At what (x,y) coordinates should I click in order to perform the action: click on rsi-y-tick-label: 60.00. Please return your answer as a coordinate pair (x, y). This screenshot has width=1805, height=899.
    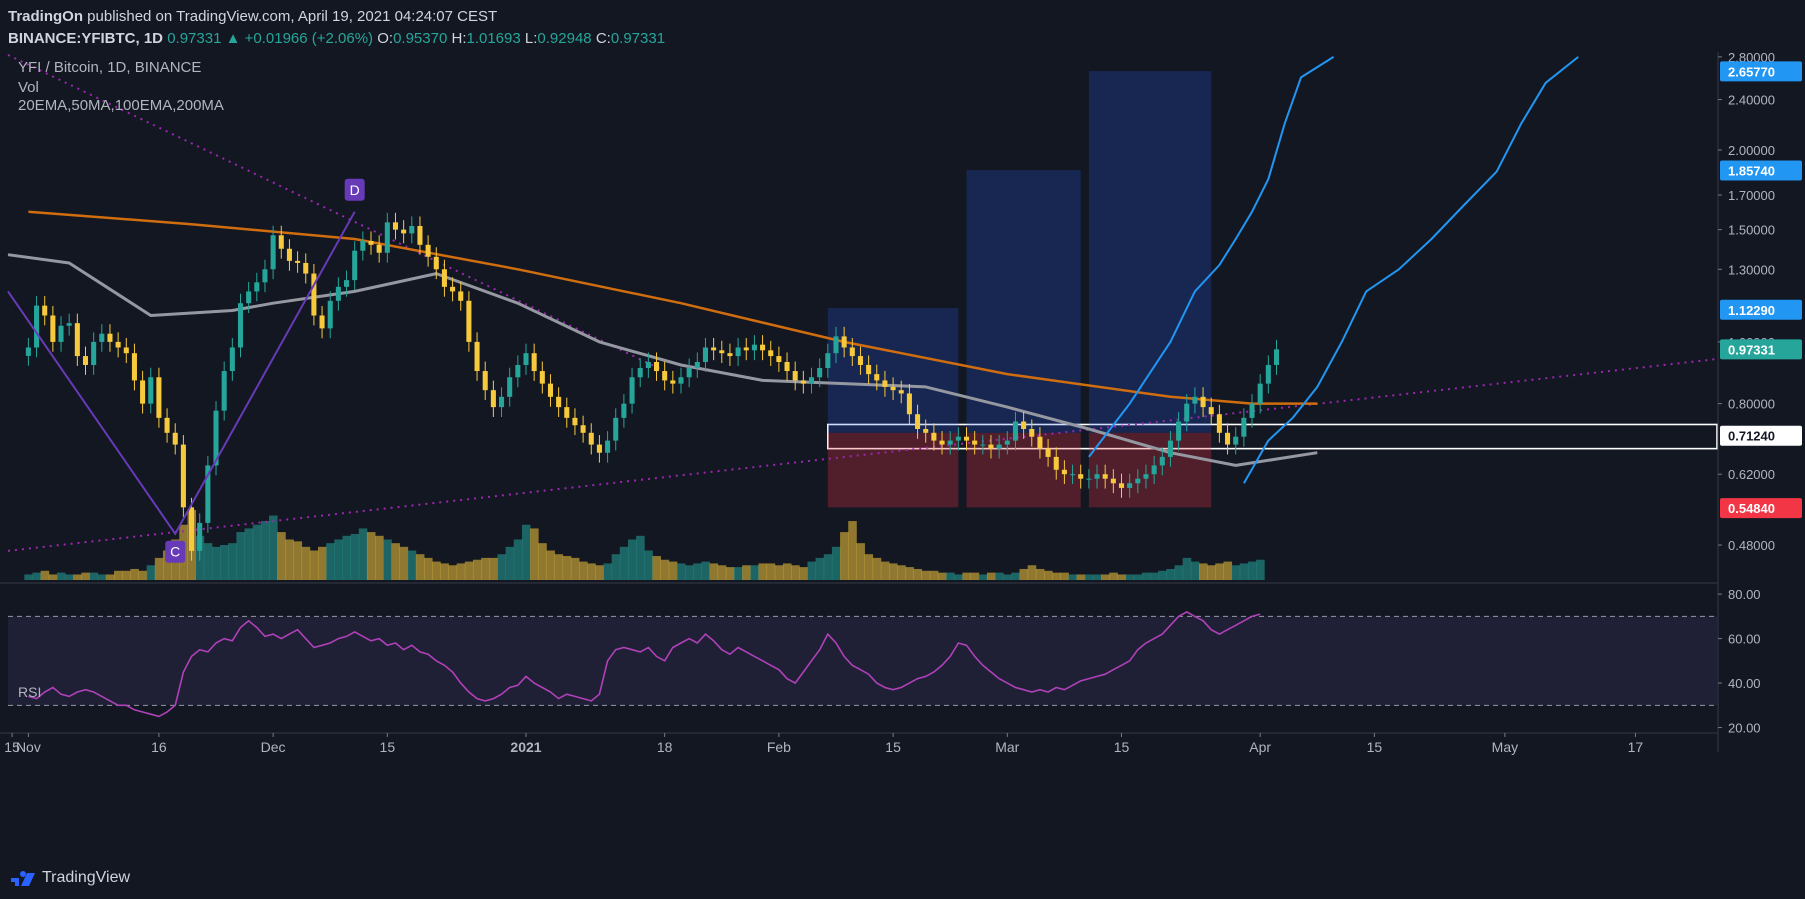
    Looking at the image, I should click on (1744, 639).